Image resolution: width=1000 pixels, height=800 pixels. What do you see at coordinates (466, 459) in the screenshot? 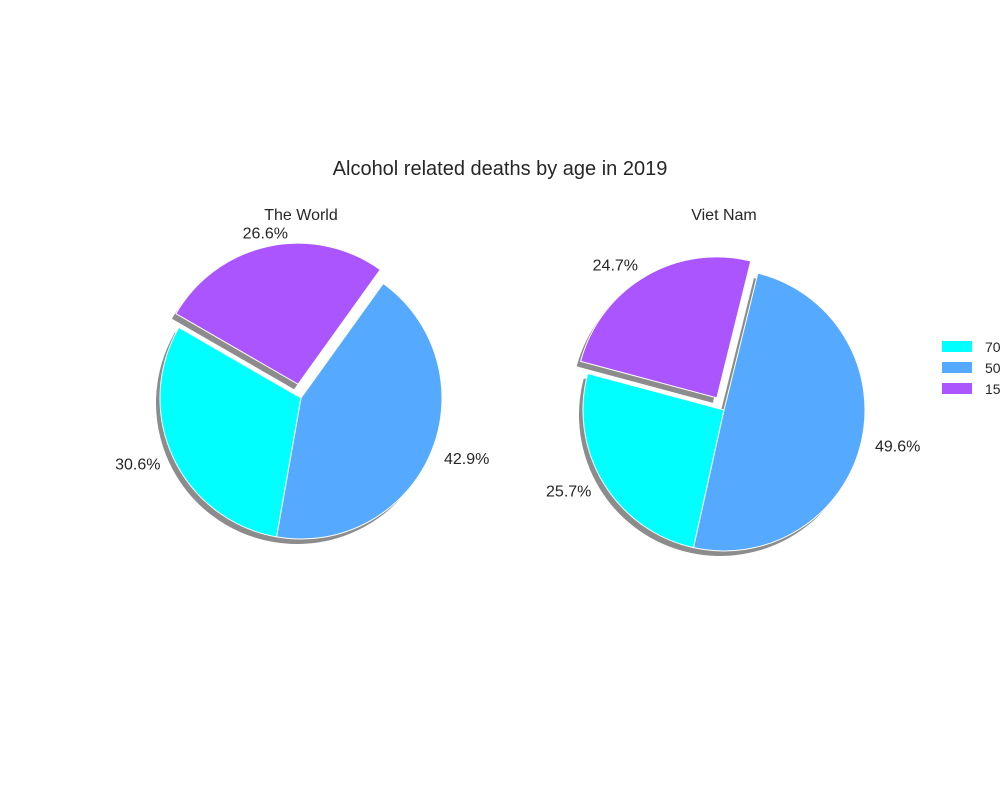
I see `slice-label: 42.9%` at bounding box center [466, 459].